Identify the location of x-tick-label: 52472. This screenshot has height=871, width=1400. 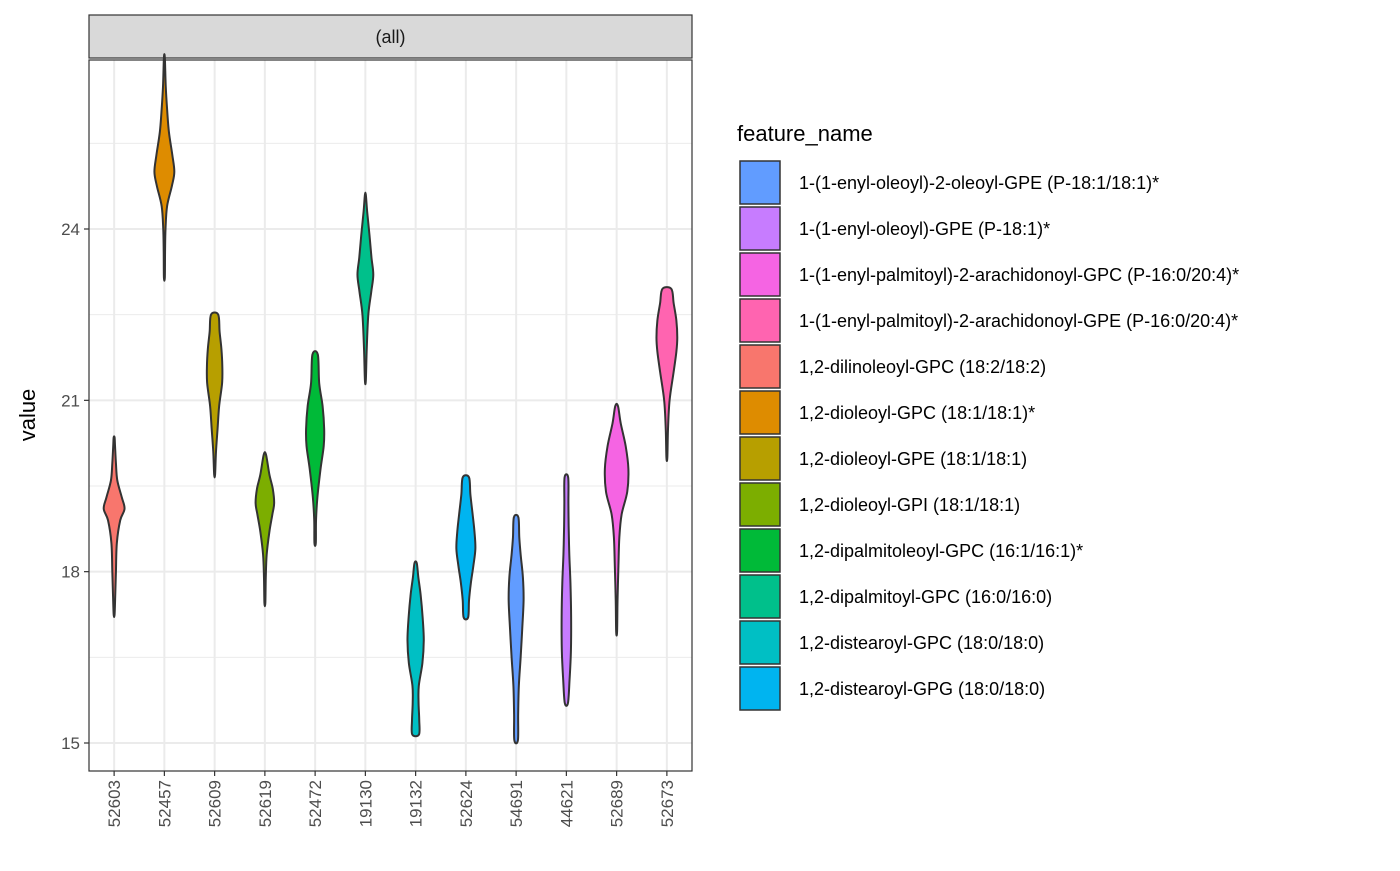
(315, 803).